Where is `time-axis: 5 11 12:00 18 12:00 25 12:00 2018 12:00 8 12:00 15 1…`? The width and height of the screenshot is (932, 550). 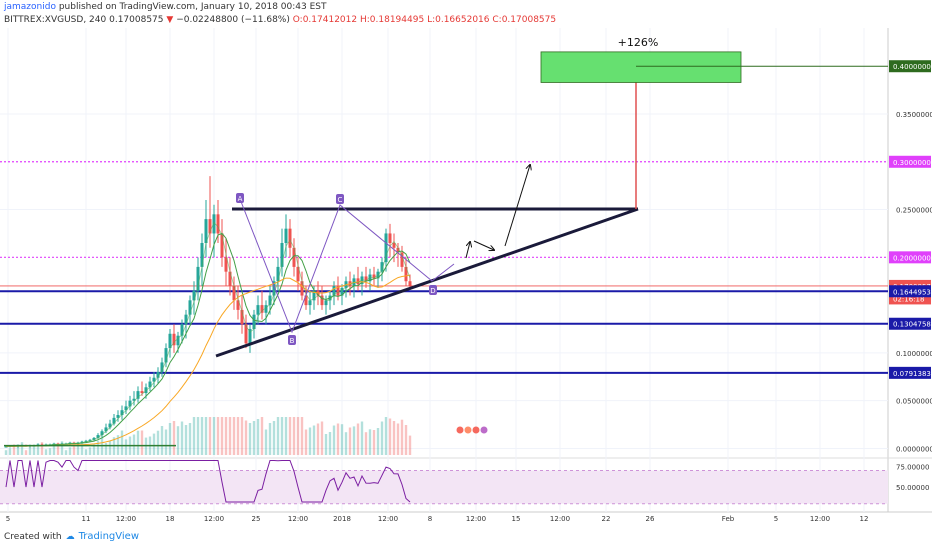
time-axis: 5 11 12:00 18 12:00 25 12:00 2018 12:00 8 12:00 15 1… is located at coordinates (437, 519).